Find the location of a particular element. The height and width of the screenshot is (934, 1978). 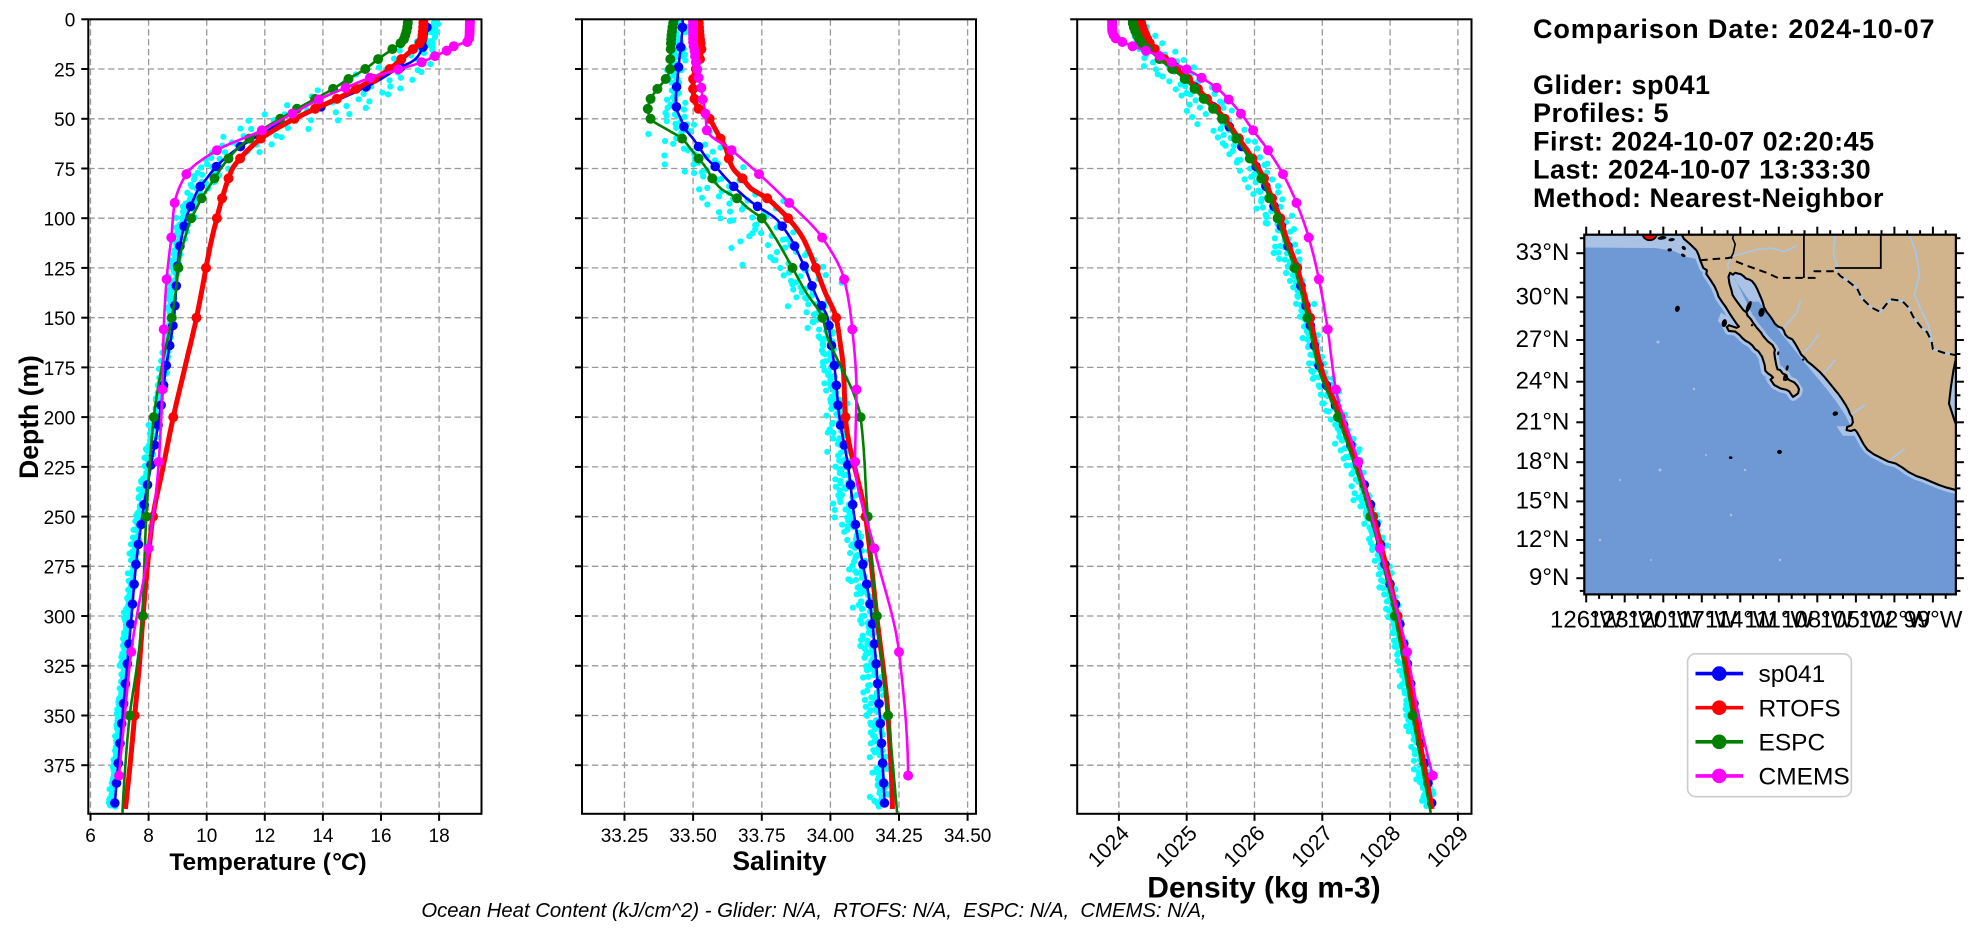

svg-text: Glider: sp041 is located at coordinates (1622, 85).